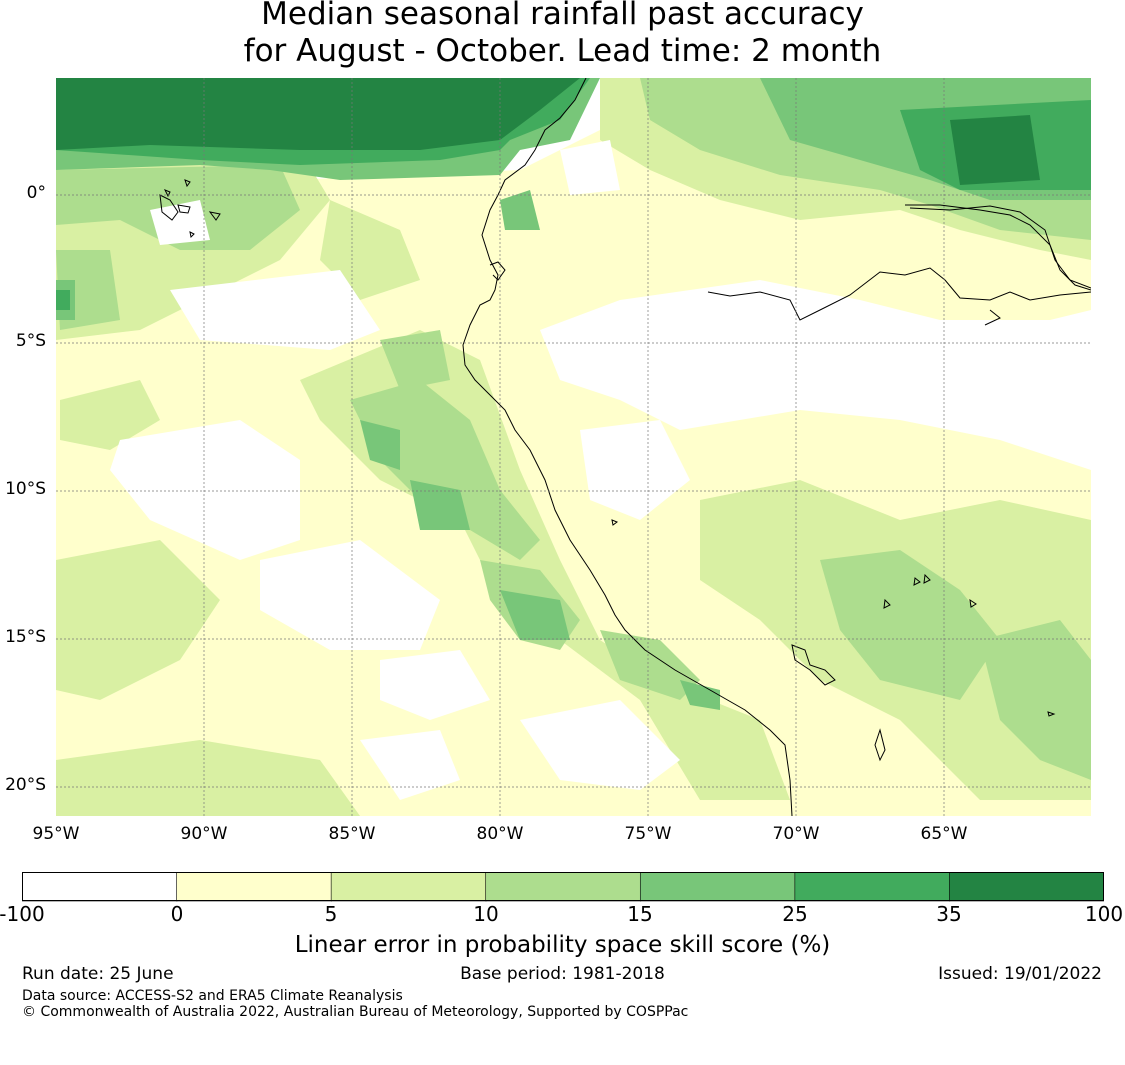  Describe the element at coordinates (486, 914) in the screenshot. I see `colorbar-tick: 10` at that location.